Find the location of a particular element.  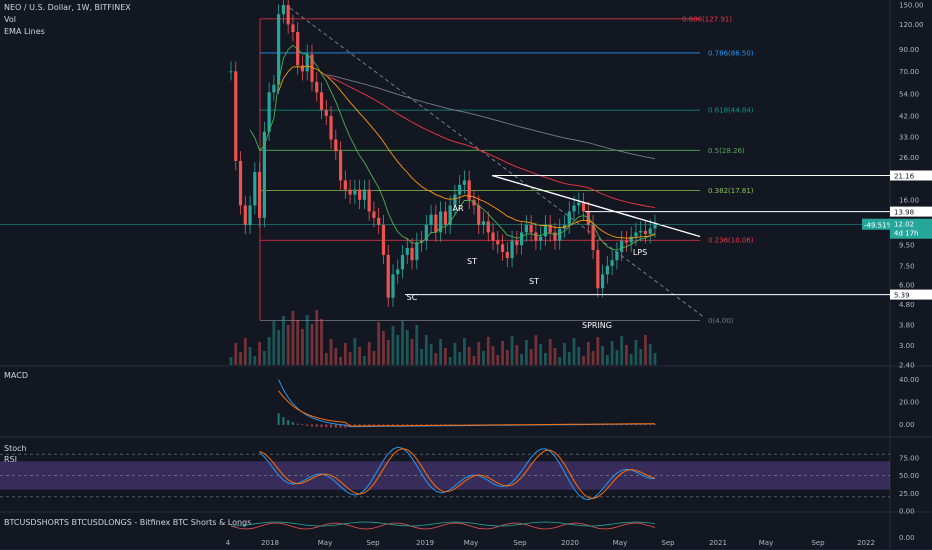

resistance-trendline is located at coordinates (596, 206).